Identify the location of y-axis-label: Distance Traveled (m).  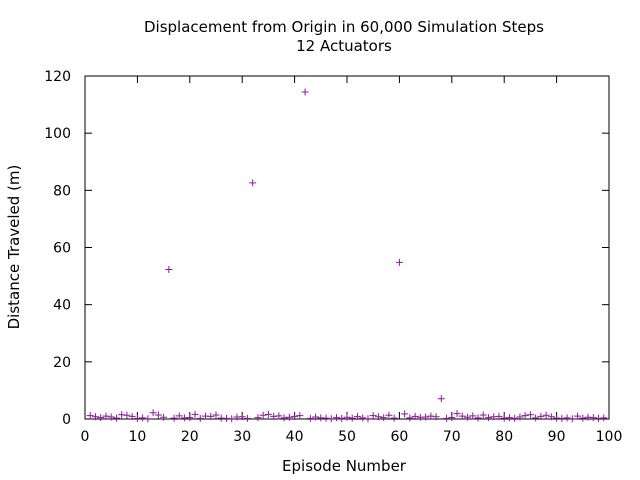
(14, 247).